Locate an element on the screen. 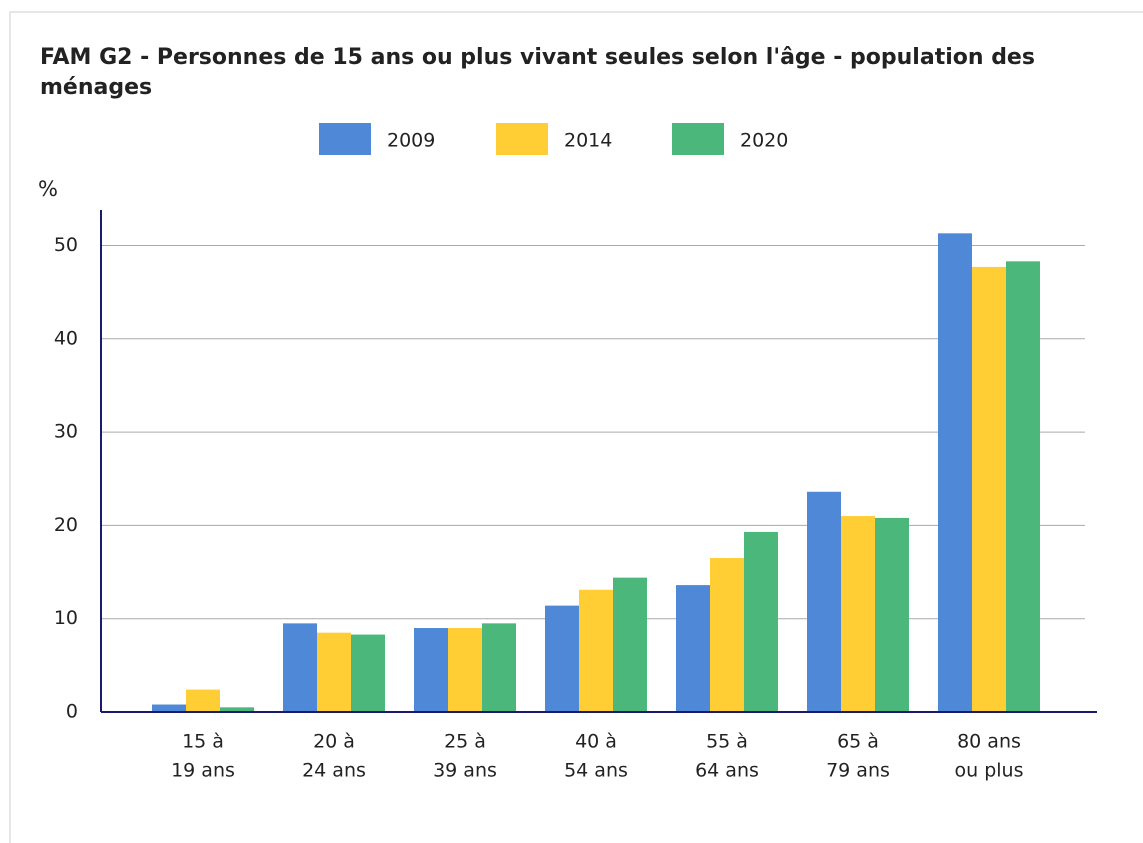 The image size is (1143, 843). y-tick-label: 0 is located at coordinates (72, 712).